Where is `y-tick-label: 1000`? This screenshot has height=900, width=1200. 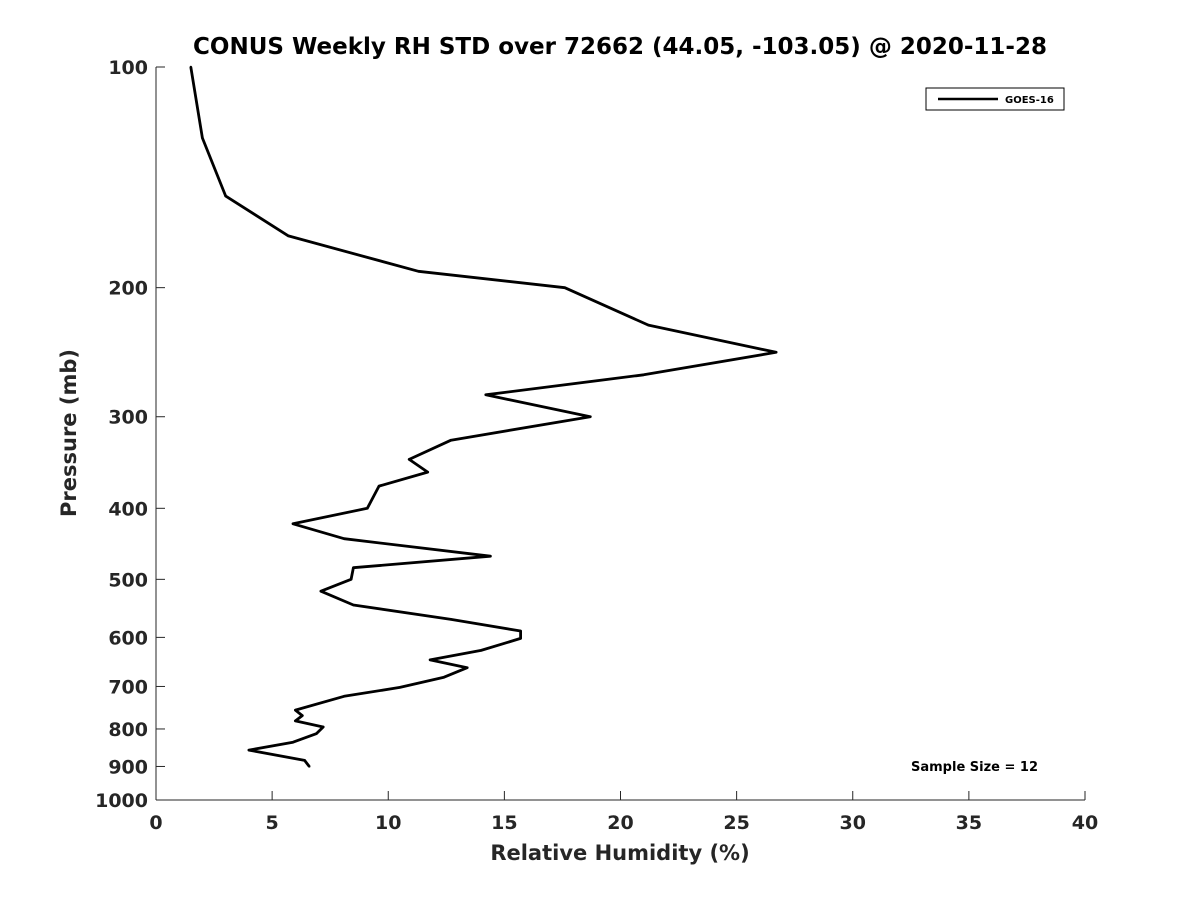 y-tick-label: 1000 is located at coordinates (121, 801).